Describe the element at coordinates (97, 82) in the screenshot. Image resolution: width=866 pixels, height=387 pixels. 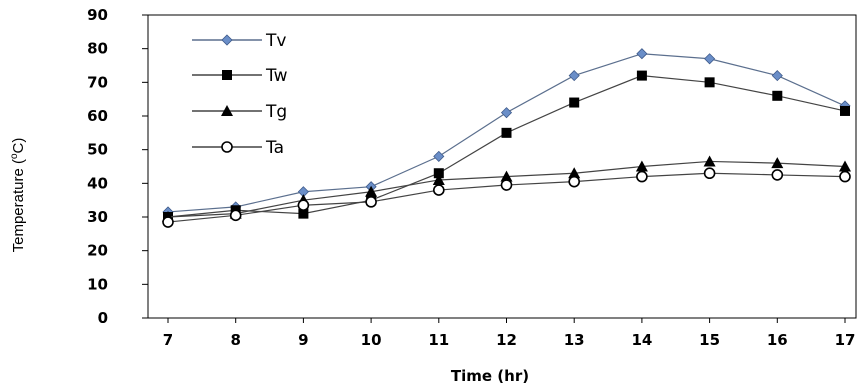
I see `y-tick-label: 70` at that location.